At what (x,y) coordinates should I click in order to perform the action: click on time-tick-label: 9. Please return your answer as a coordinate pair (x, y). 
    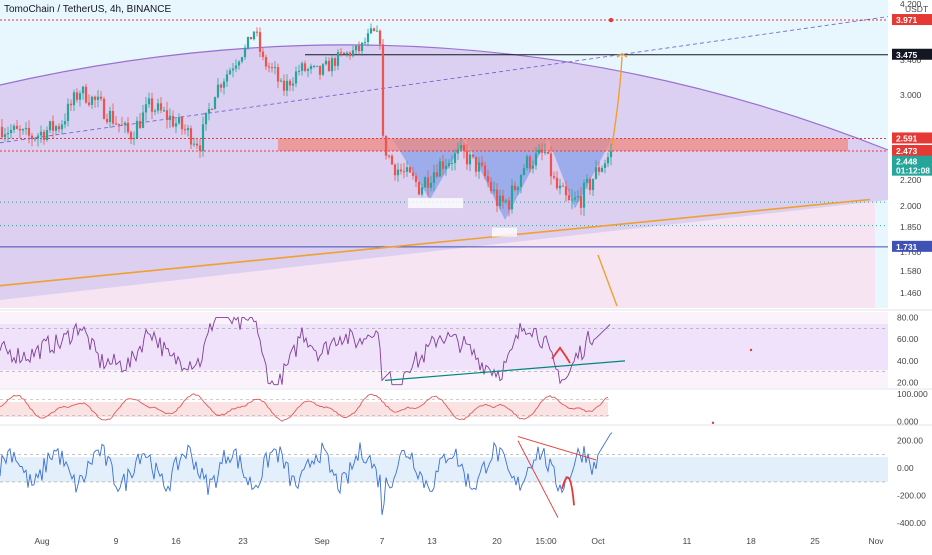
    Looking at the image, I should click on (116, 541).